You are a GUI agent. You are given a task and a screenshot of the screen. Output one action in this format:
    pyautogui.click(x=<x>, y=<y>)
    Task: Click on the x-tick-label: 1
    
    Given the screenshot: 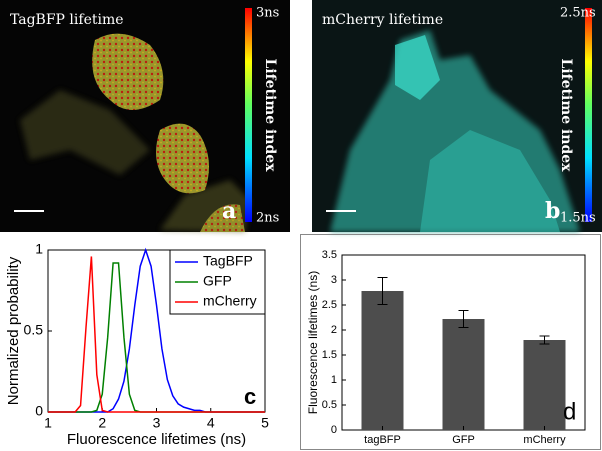 What is the action you would take?
    pyautogui.click(x=48, y=423)
    